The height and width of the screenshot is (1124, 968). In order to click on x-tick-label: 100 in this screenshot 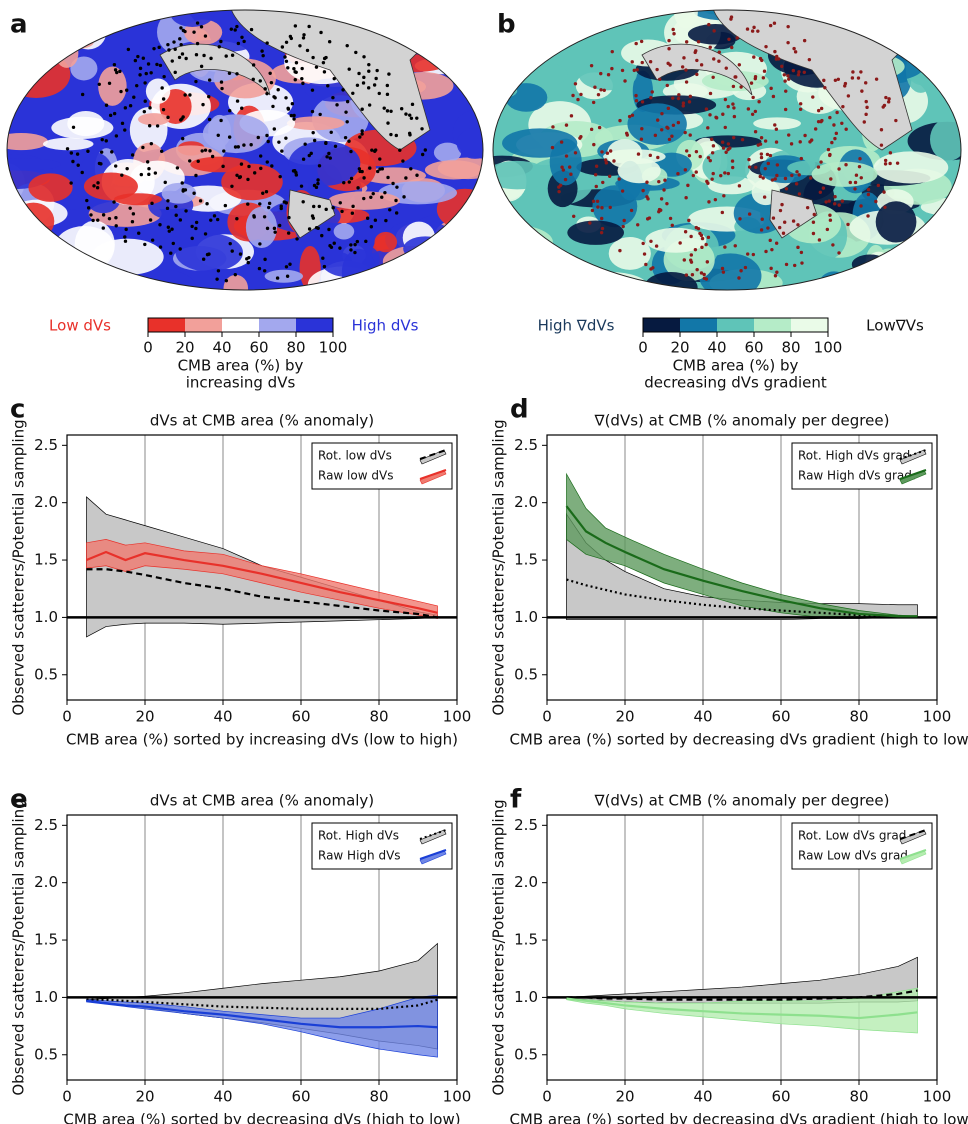, I will do `click(937, 717)`.